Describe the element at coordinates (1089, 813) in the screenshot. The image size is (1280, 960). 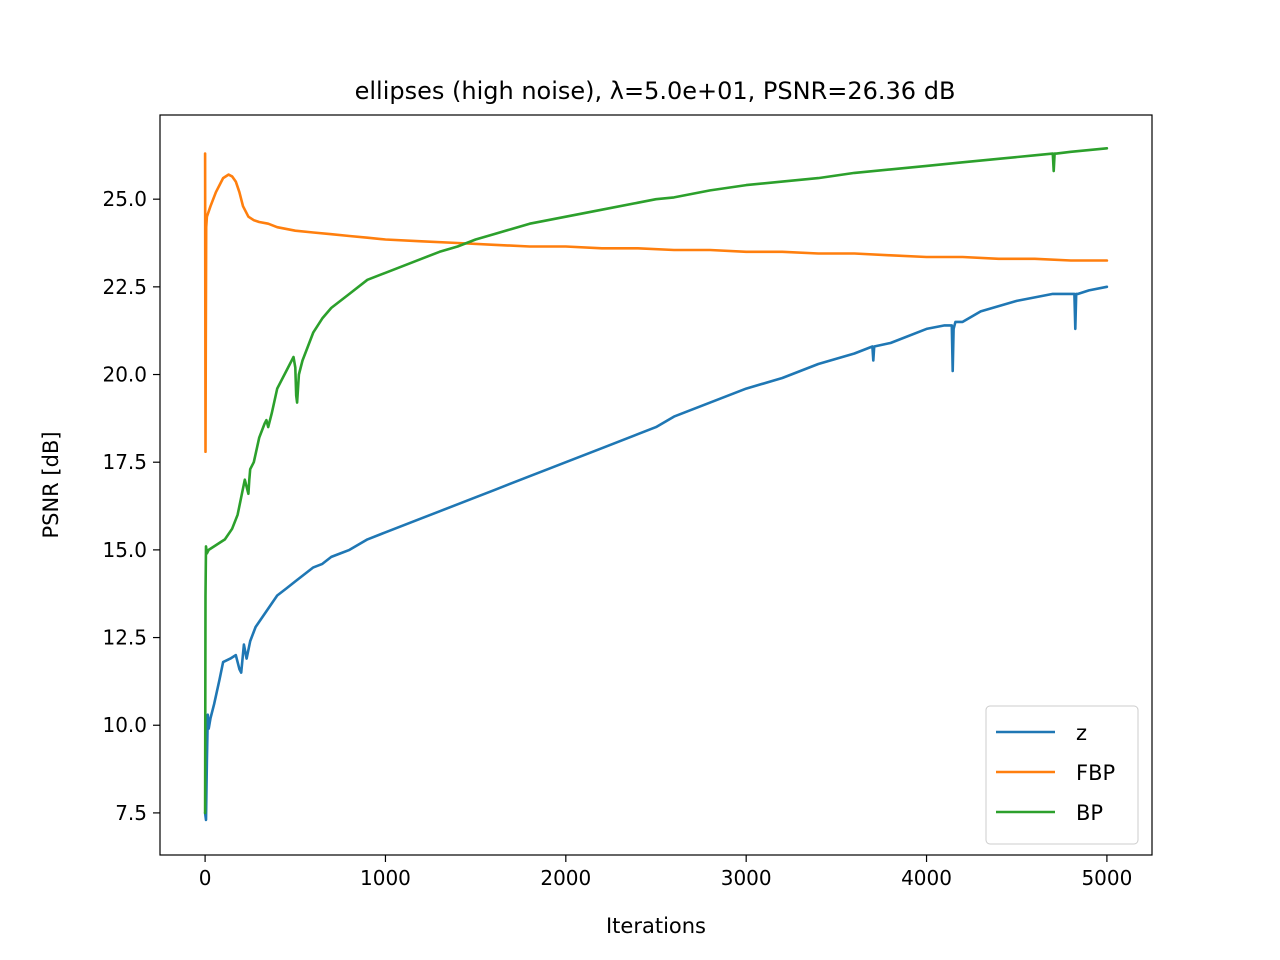
I see `legend-label-bp: BP` at that location.